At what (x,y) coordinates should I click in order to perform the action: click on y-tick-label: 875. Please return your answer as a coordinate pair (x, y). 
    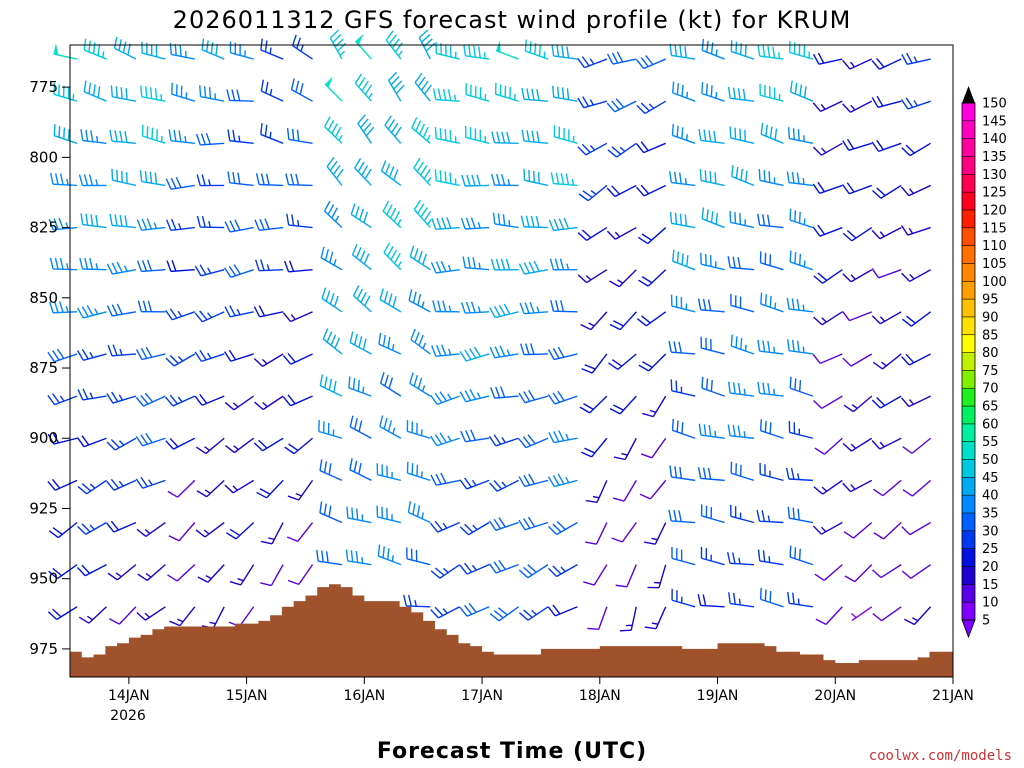
    Looking at the image, I should click on (43, 368).